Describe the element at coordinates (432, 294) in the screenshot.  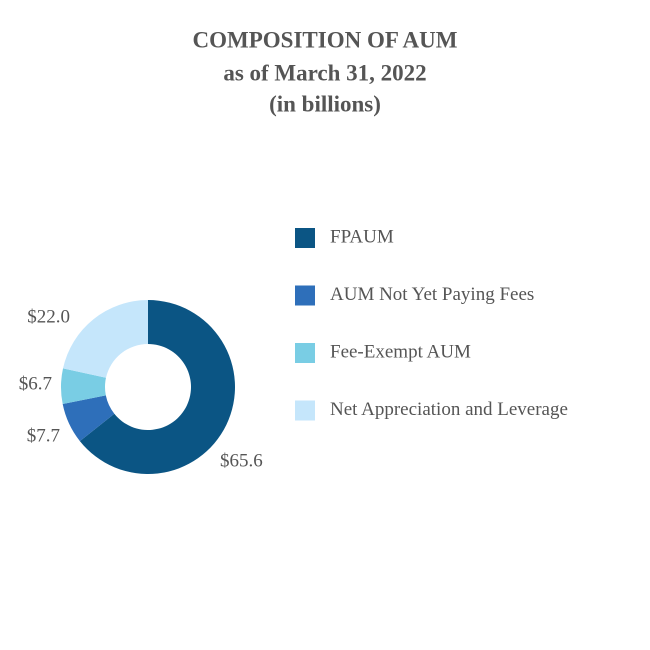
I see `legend-label: AUM Not Yet Paying Fees` at that location.